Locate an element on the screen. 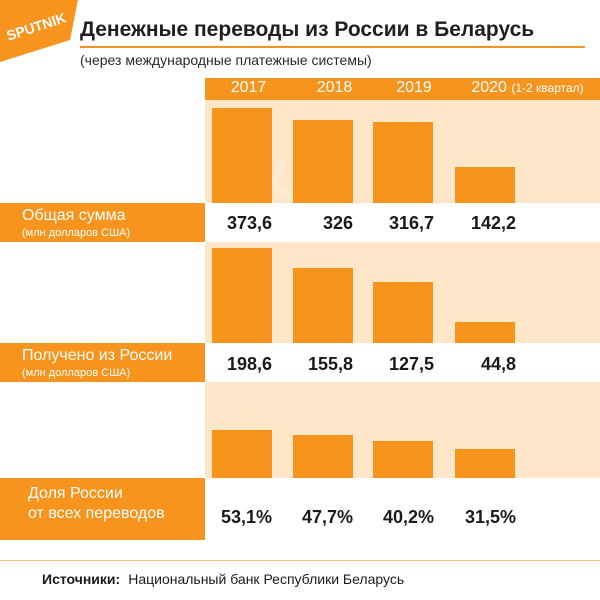 The image size is (600, 600). row-label-share-line2: от всех переводов is located at coordinates (96, 513).